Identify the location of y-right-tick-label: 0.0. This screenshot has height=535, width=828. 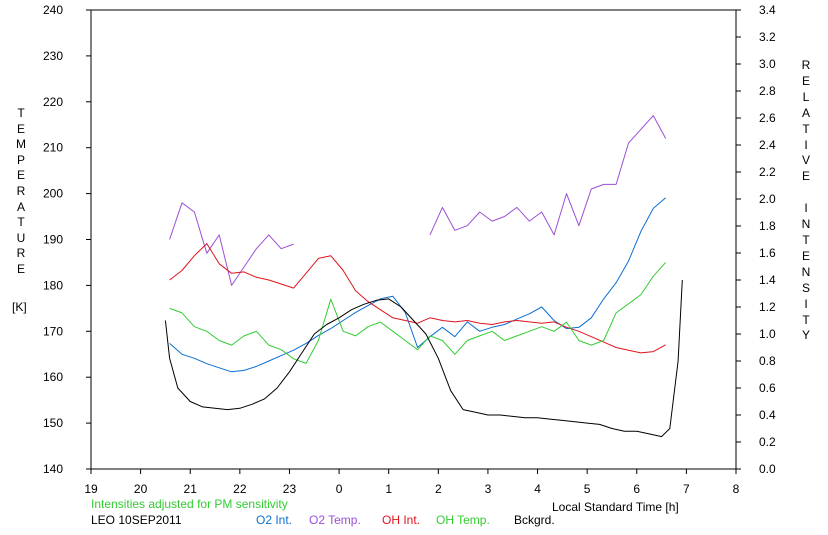
(767, 469).